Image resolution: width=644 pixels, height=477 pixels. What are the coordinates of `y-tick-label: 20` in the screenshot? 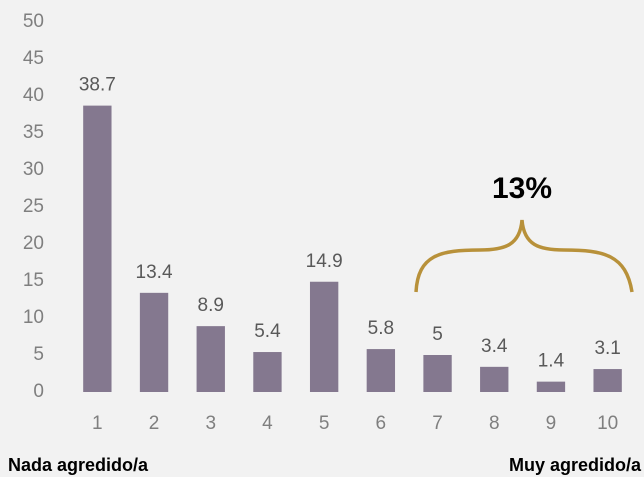 It's located at (33, 243).